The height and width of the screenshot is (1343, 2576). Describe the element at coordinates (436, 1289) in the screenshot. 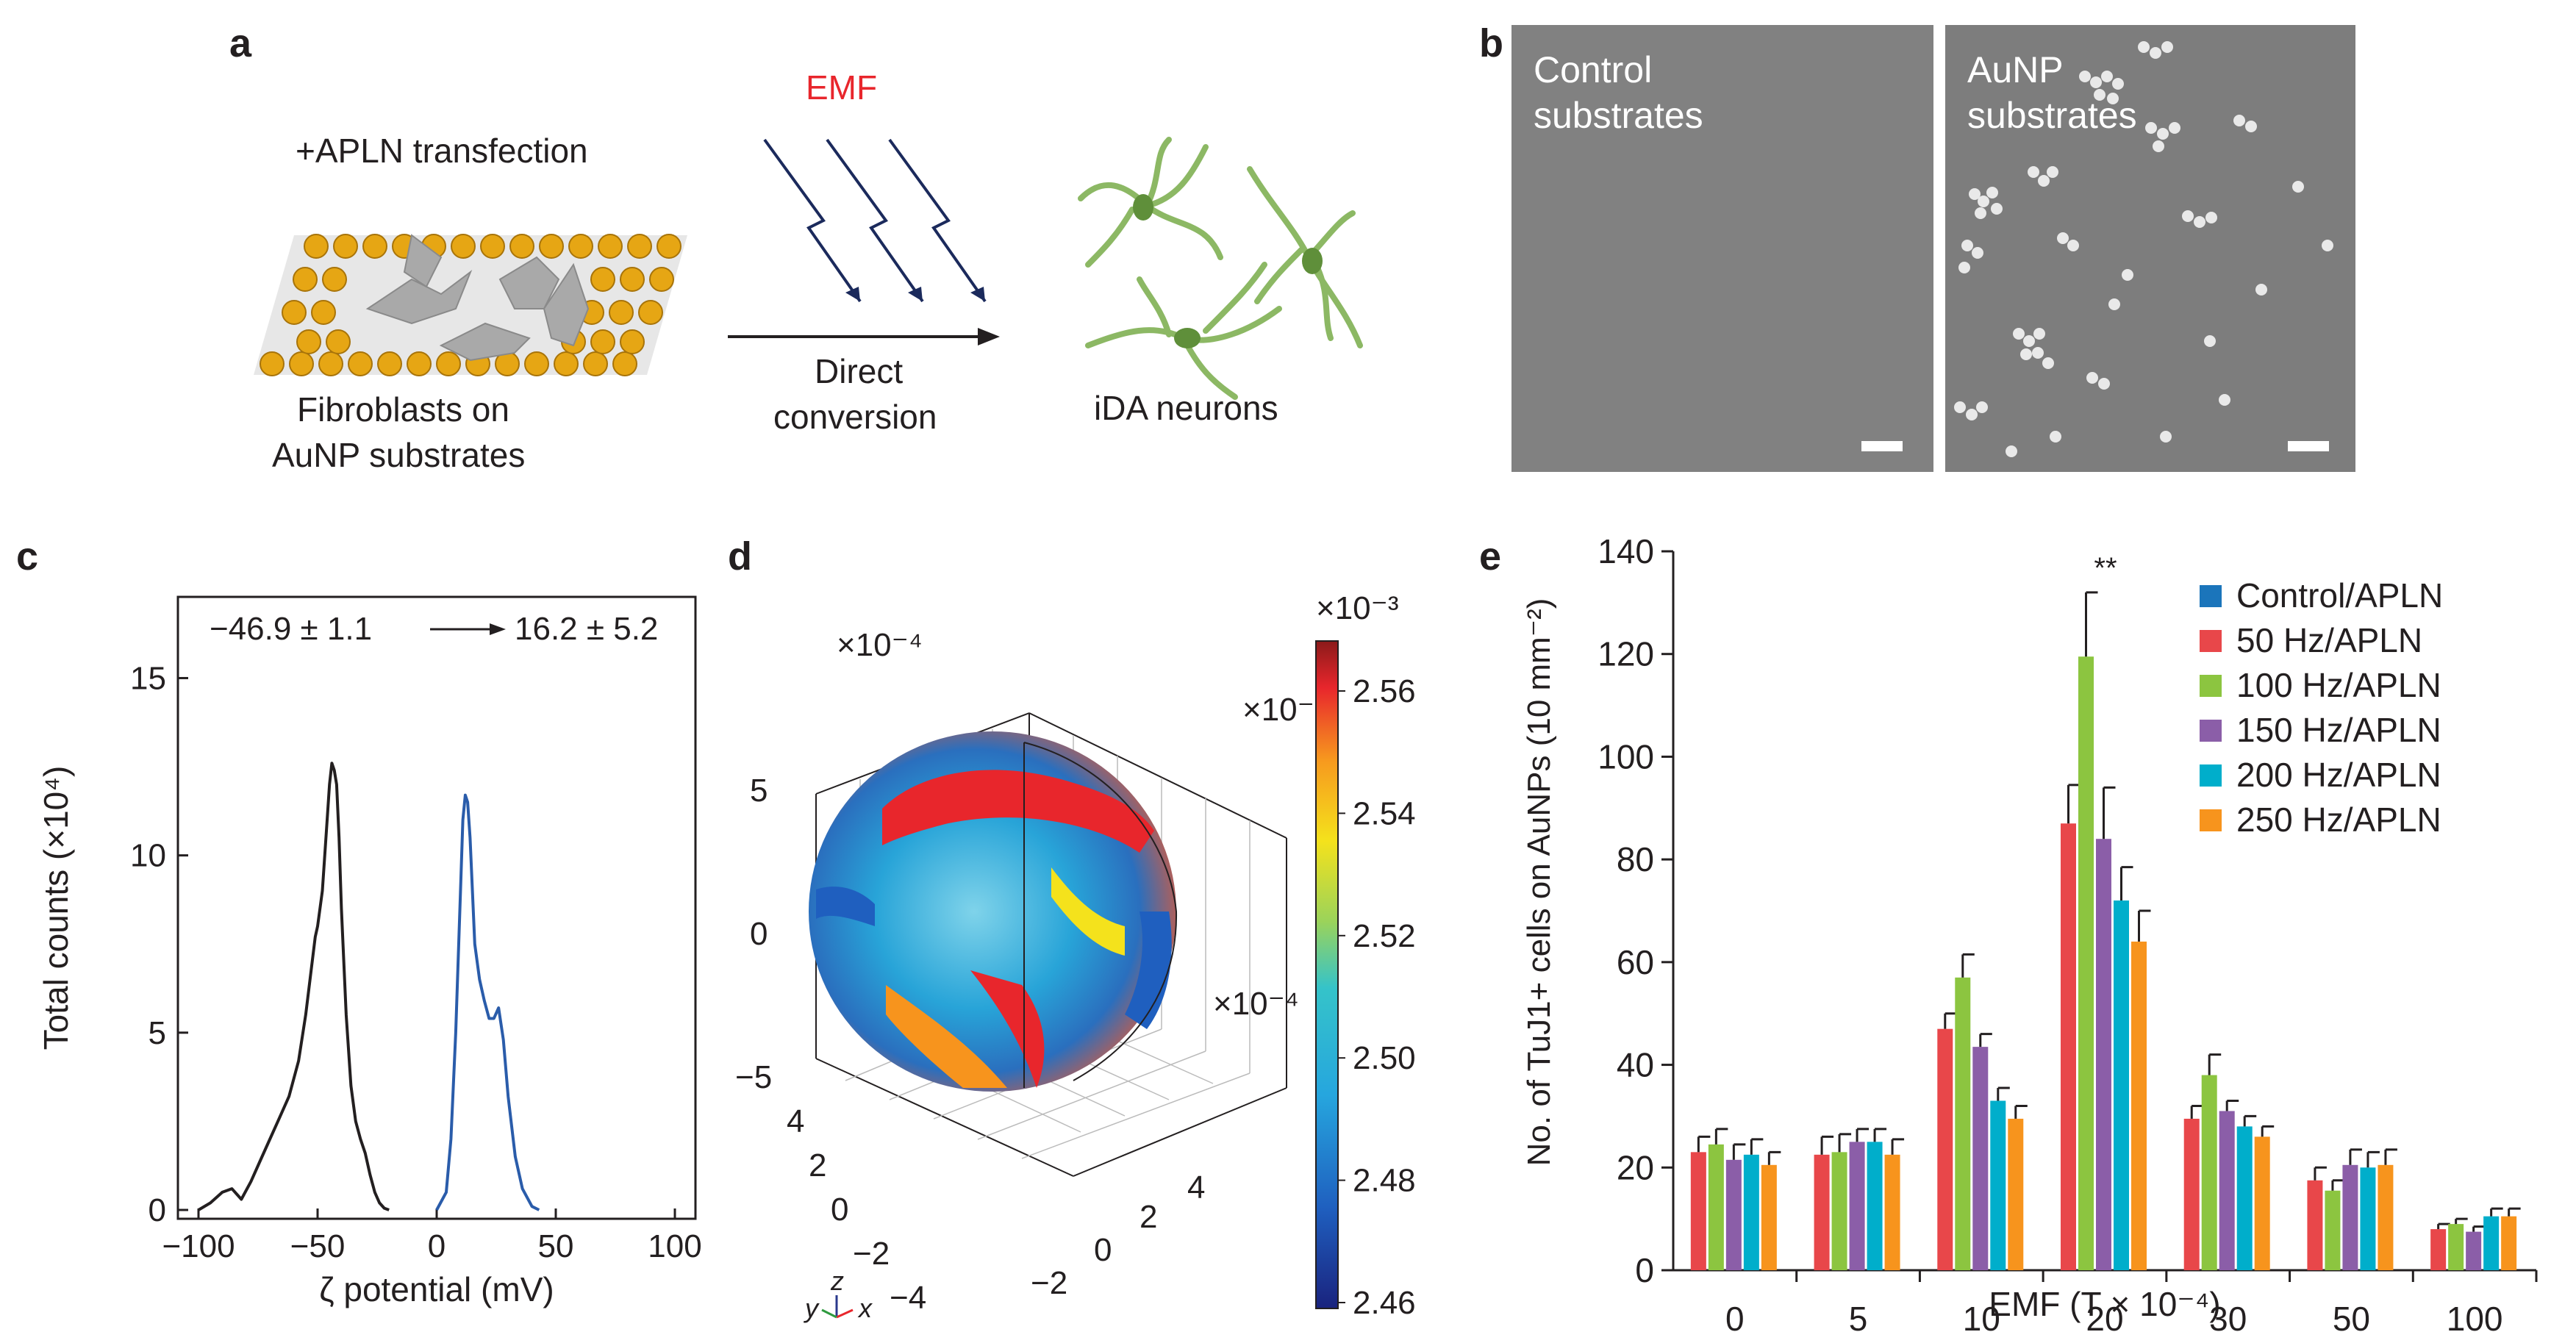

I see `chart-c-xlabel: ζ potential (mV)` at that location.